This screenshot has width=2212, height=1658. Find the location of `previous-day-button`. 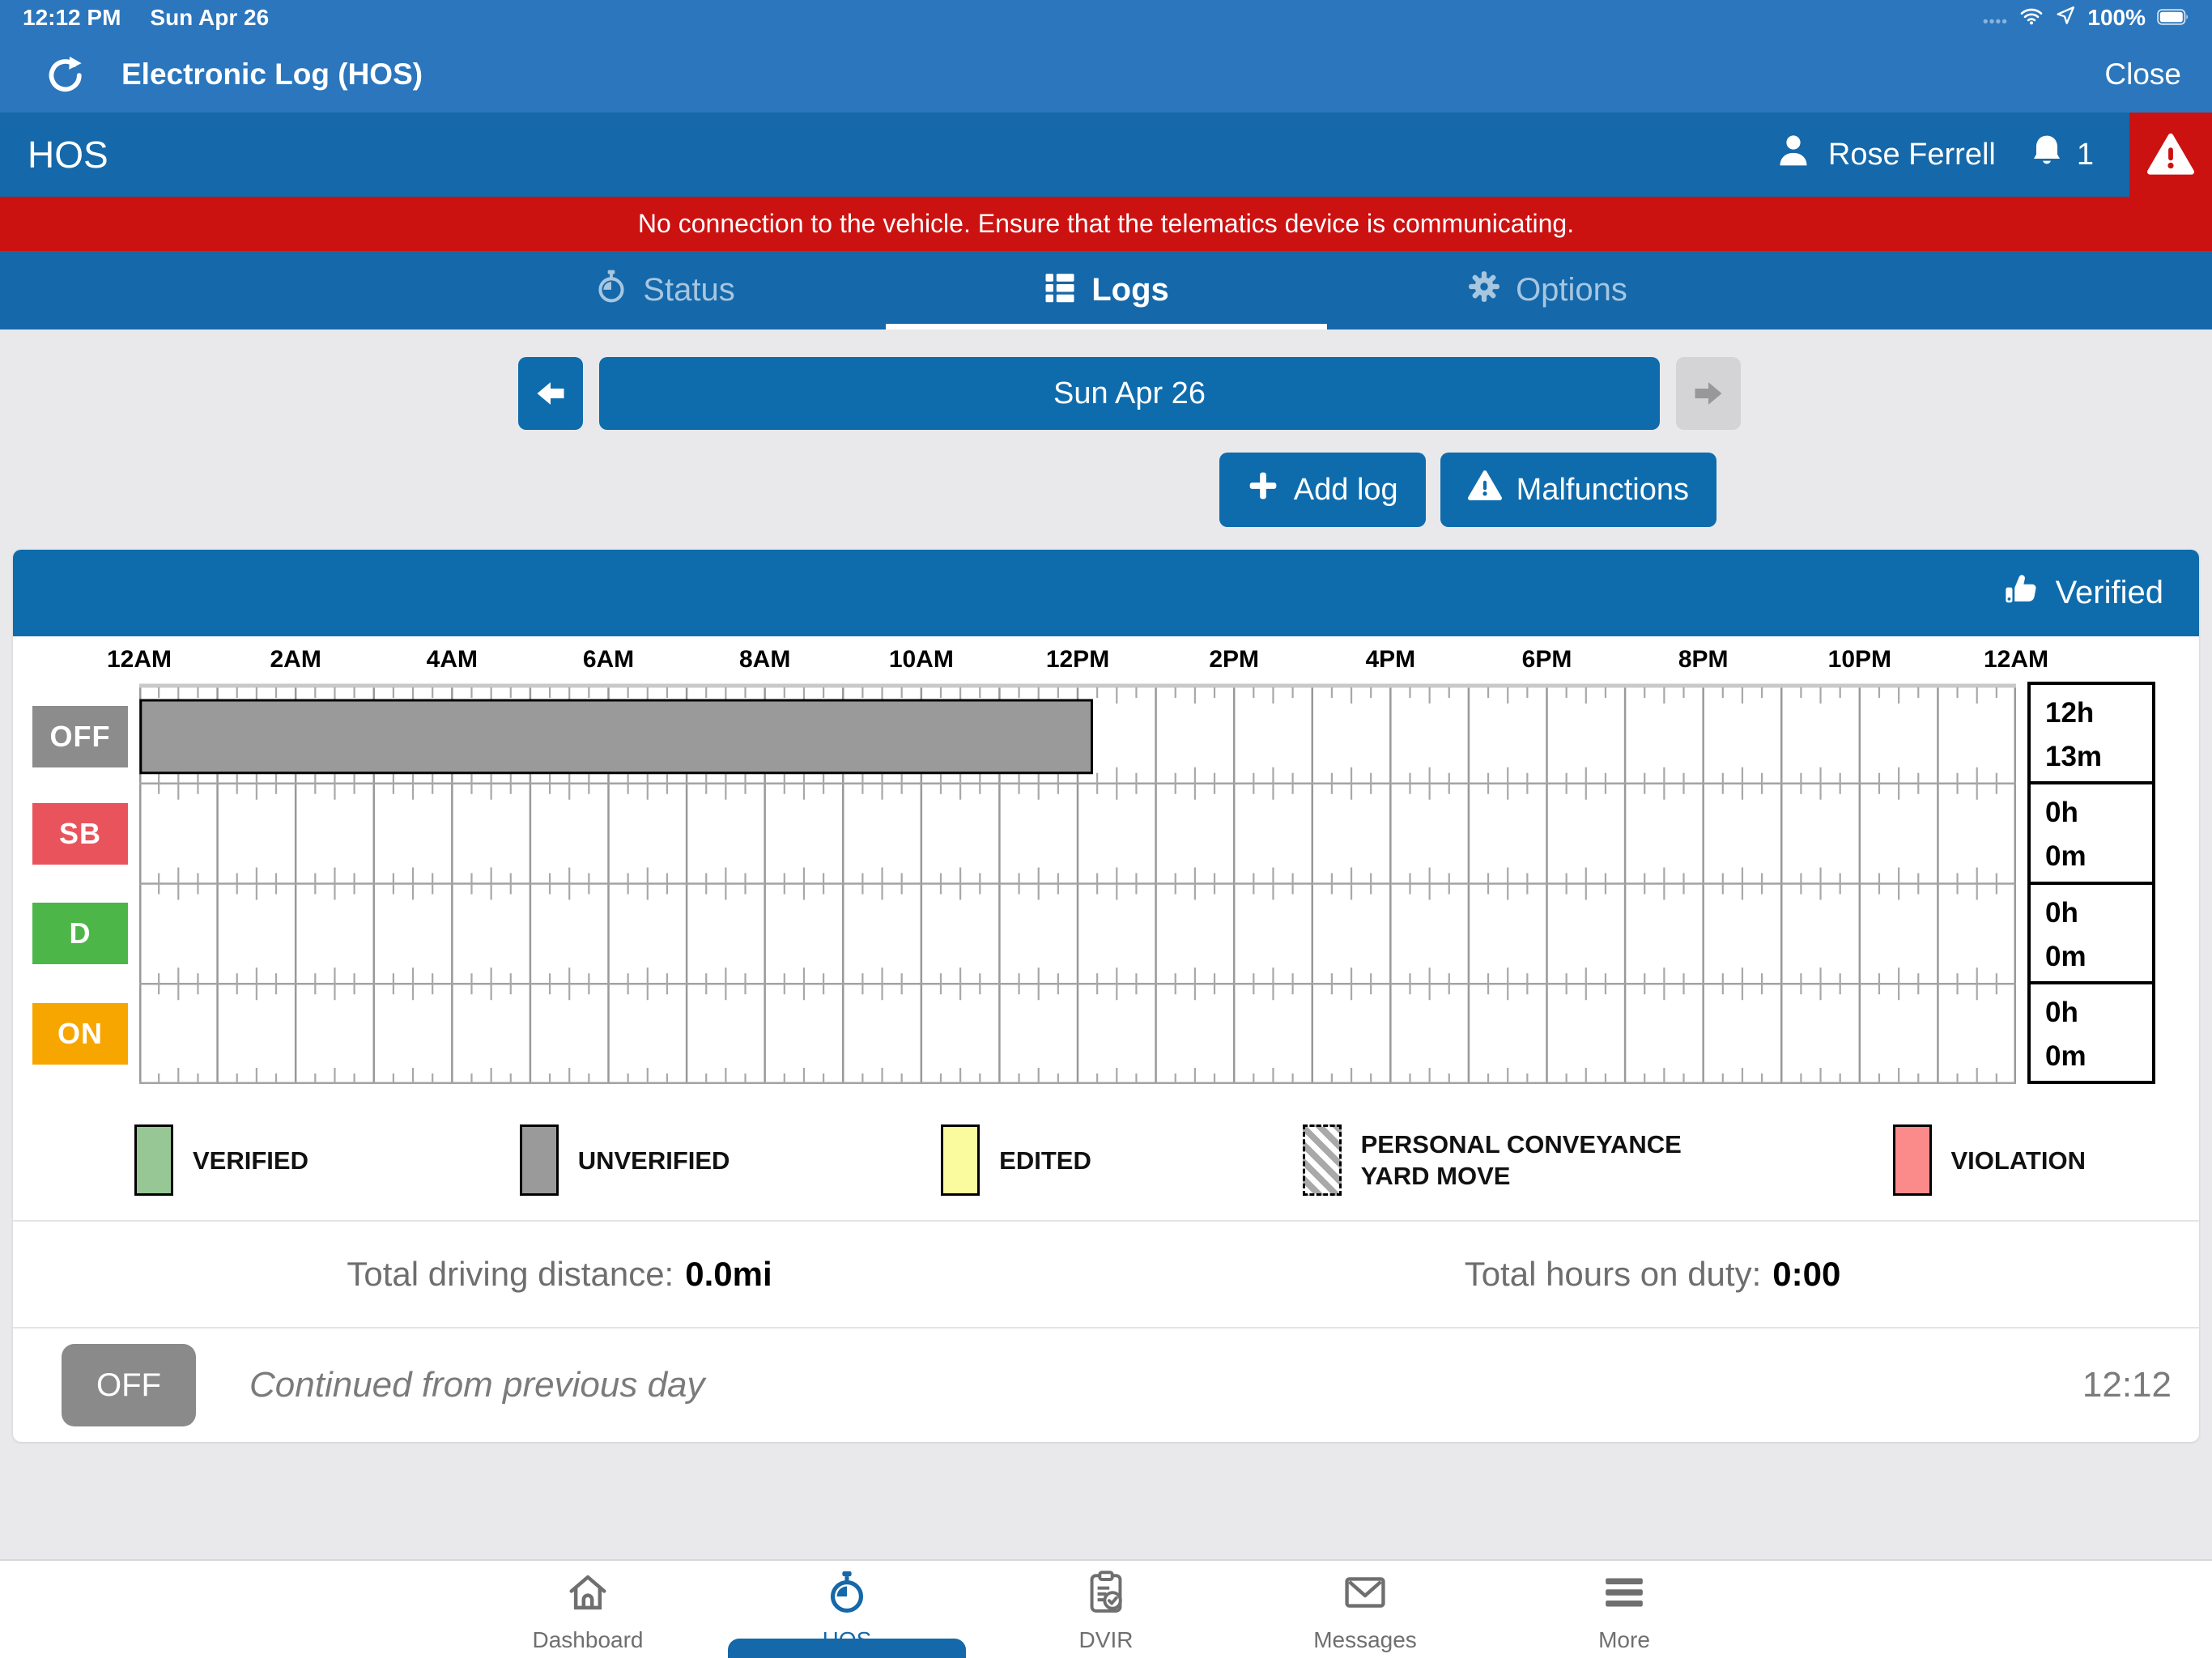

previous-day-button is located at coordinates (551, 393).